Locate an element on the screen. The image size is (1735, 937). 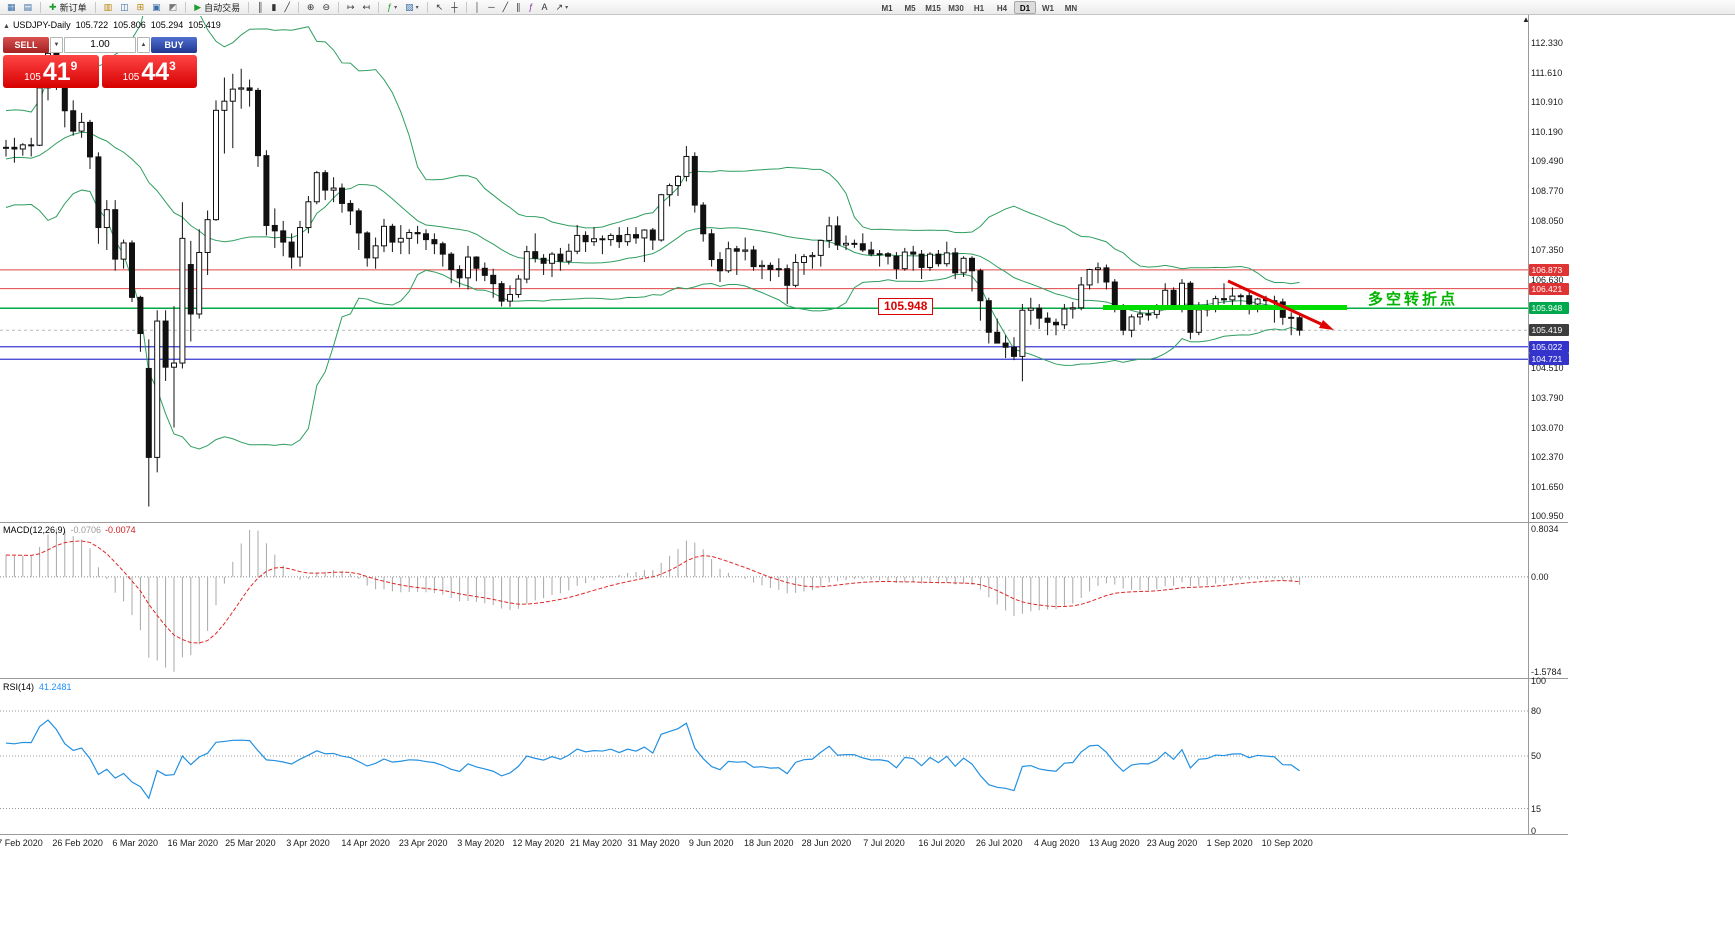
buy-price-display: 105 44 3 is located at coordinates (149, 71).